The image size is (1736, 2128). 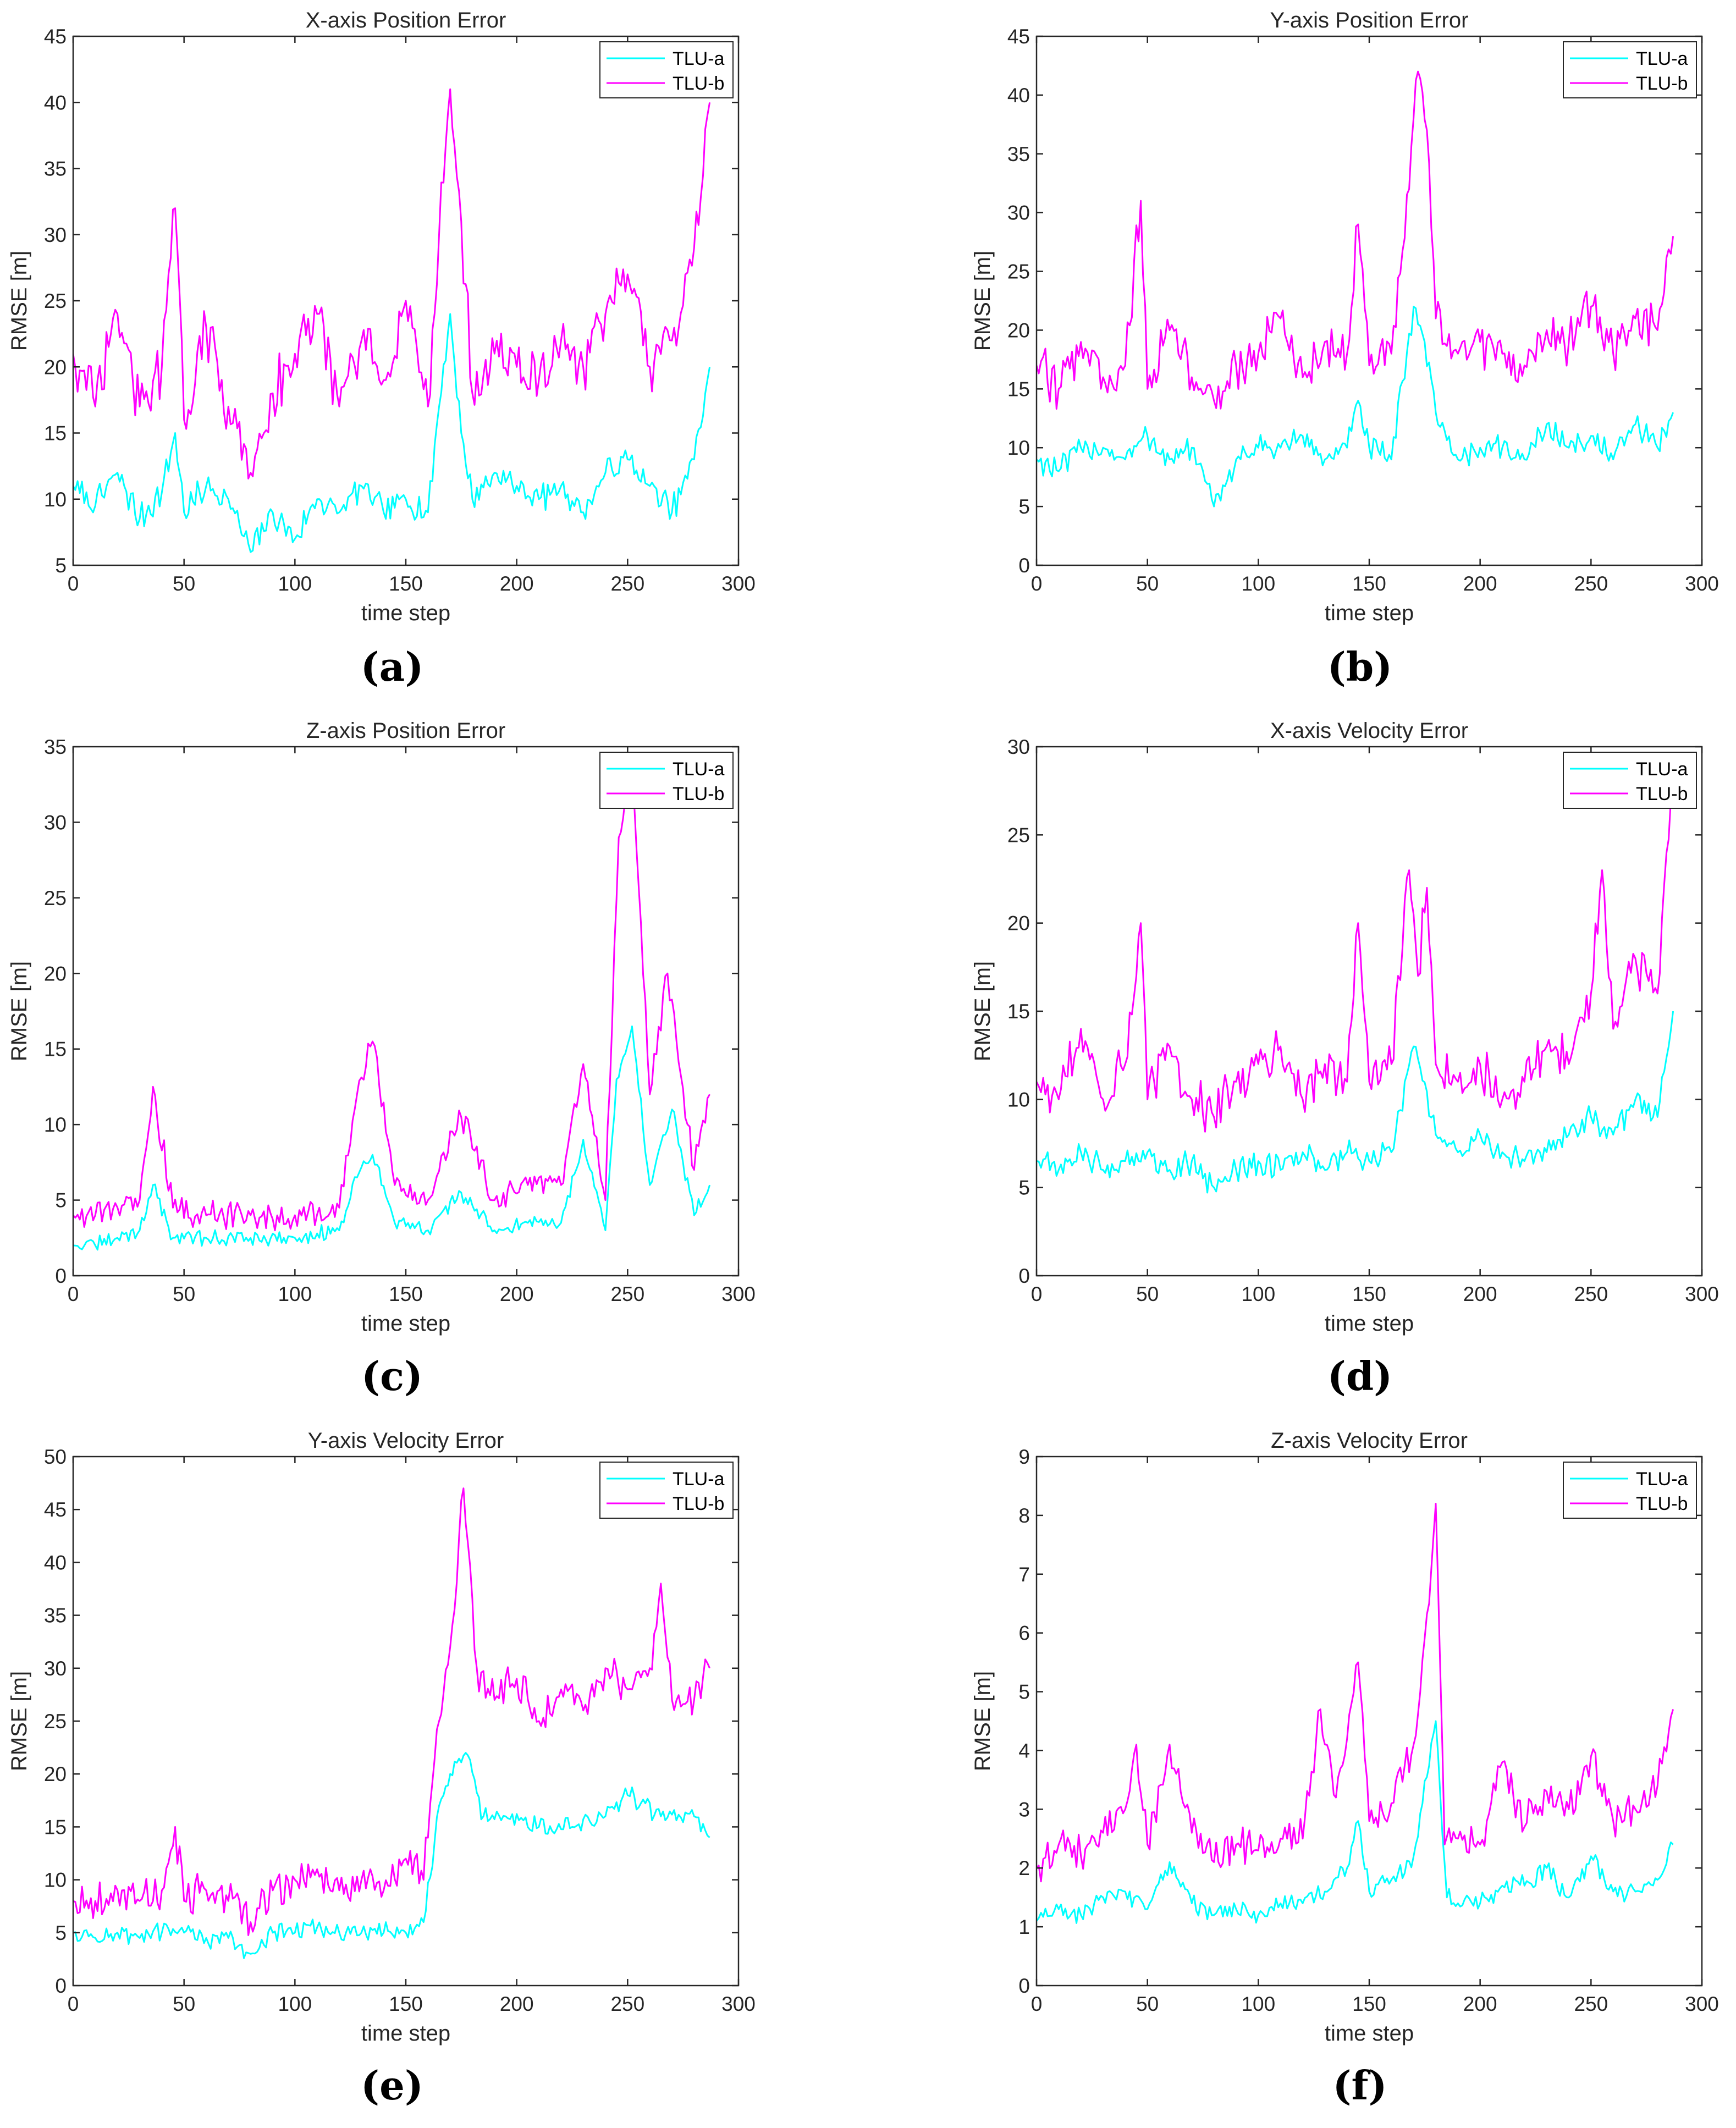 I want to click on y-tick-label: 6, so click(x=1024, y=1633).